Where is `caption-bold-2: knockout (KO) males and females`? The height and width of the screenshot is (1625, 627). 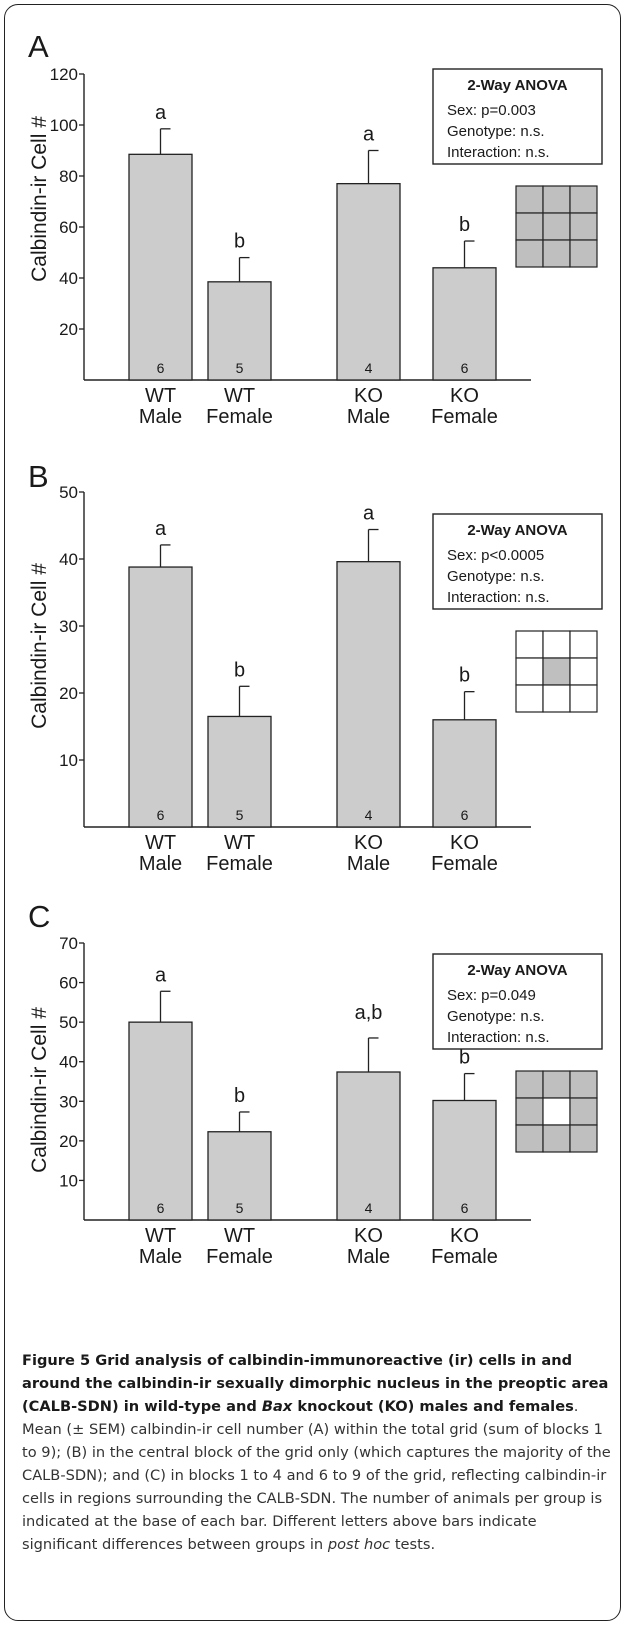
caption-bold-2: knockout (KO) males and females is located at coordinates (433, 1406).